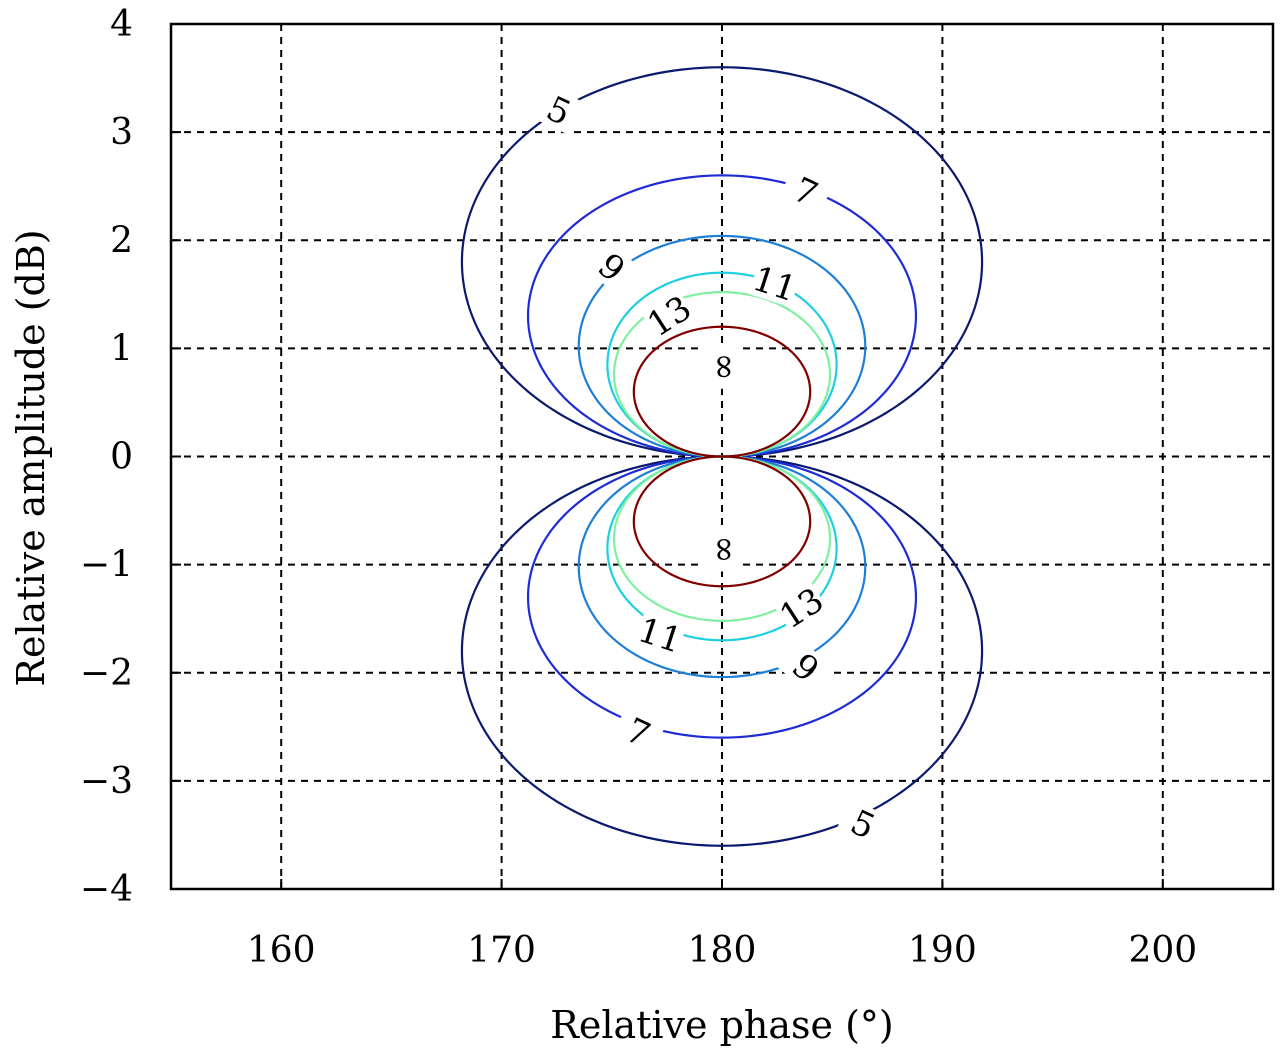 The height and width of the screenshot is (1053, 1280). Describe the element at coordinates (106, 673) in the screenshot. I see `y-tick-label: −2` at that location.